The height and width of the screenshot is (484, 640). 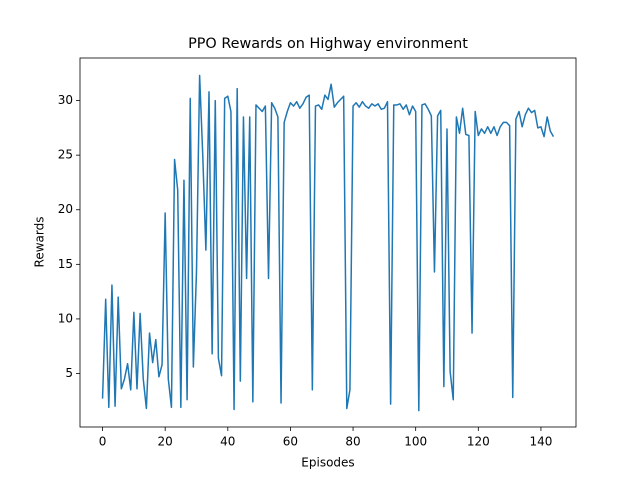 I want to click on y-tick-label: 15, so click(x=65, y=264).